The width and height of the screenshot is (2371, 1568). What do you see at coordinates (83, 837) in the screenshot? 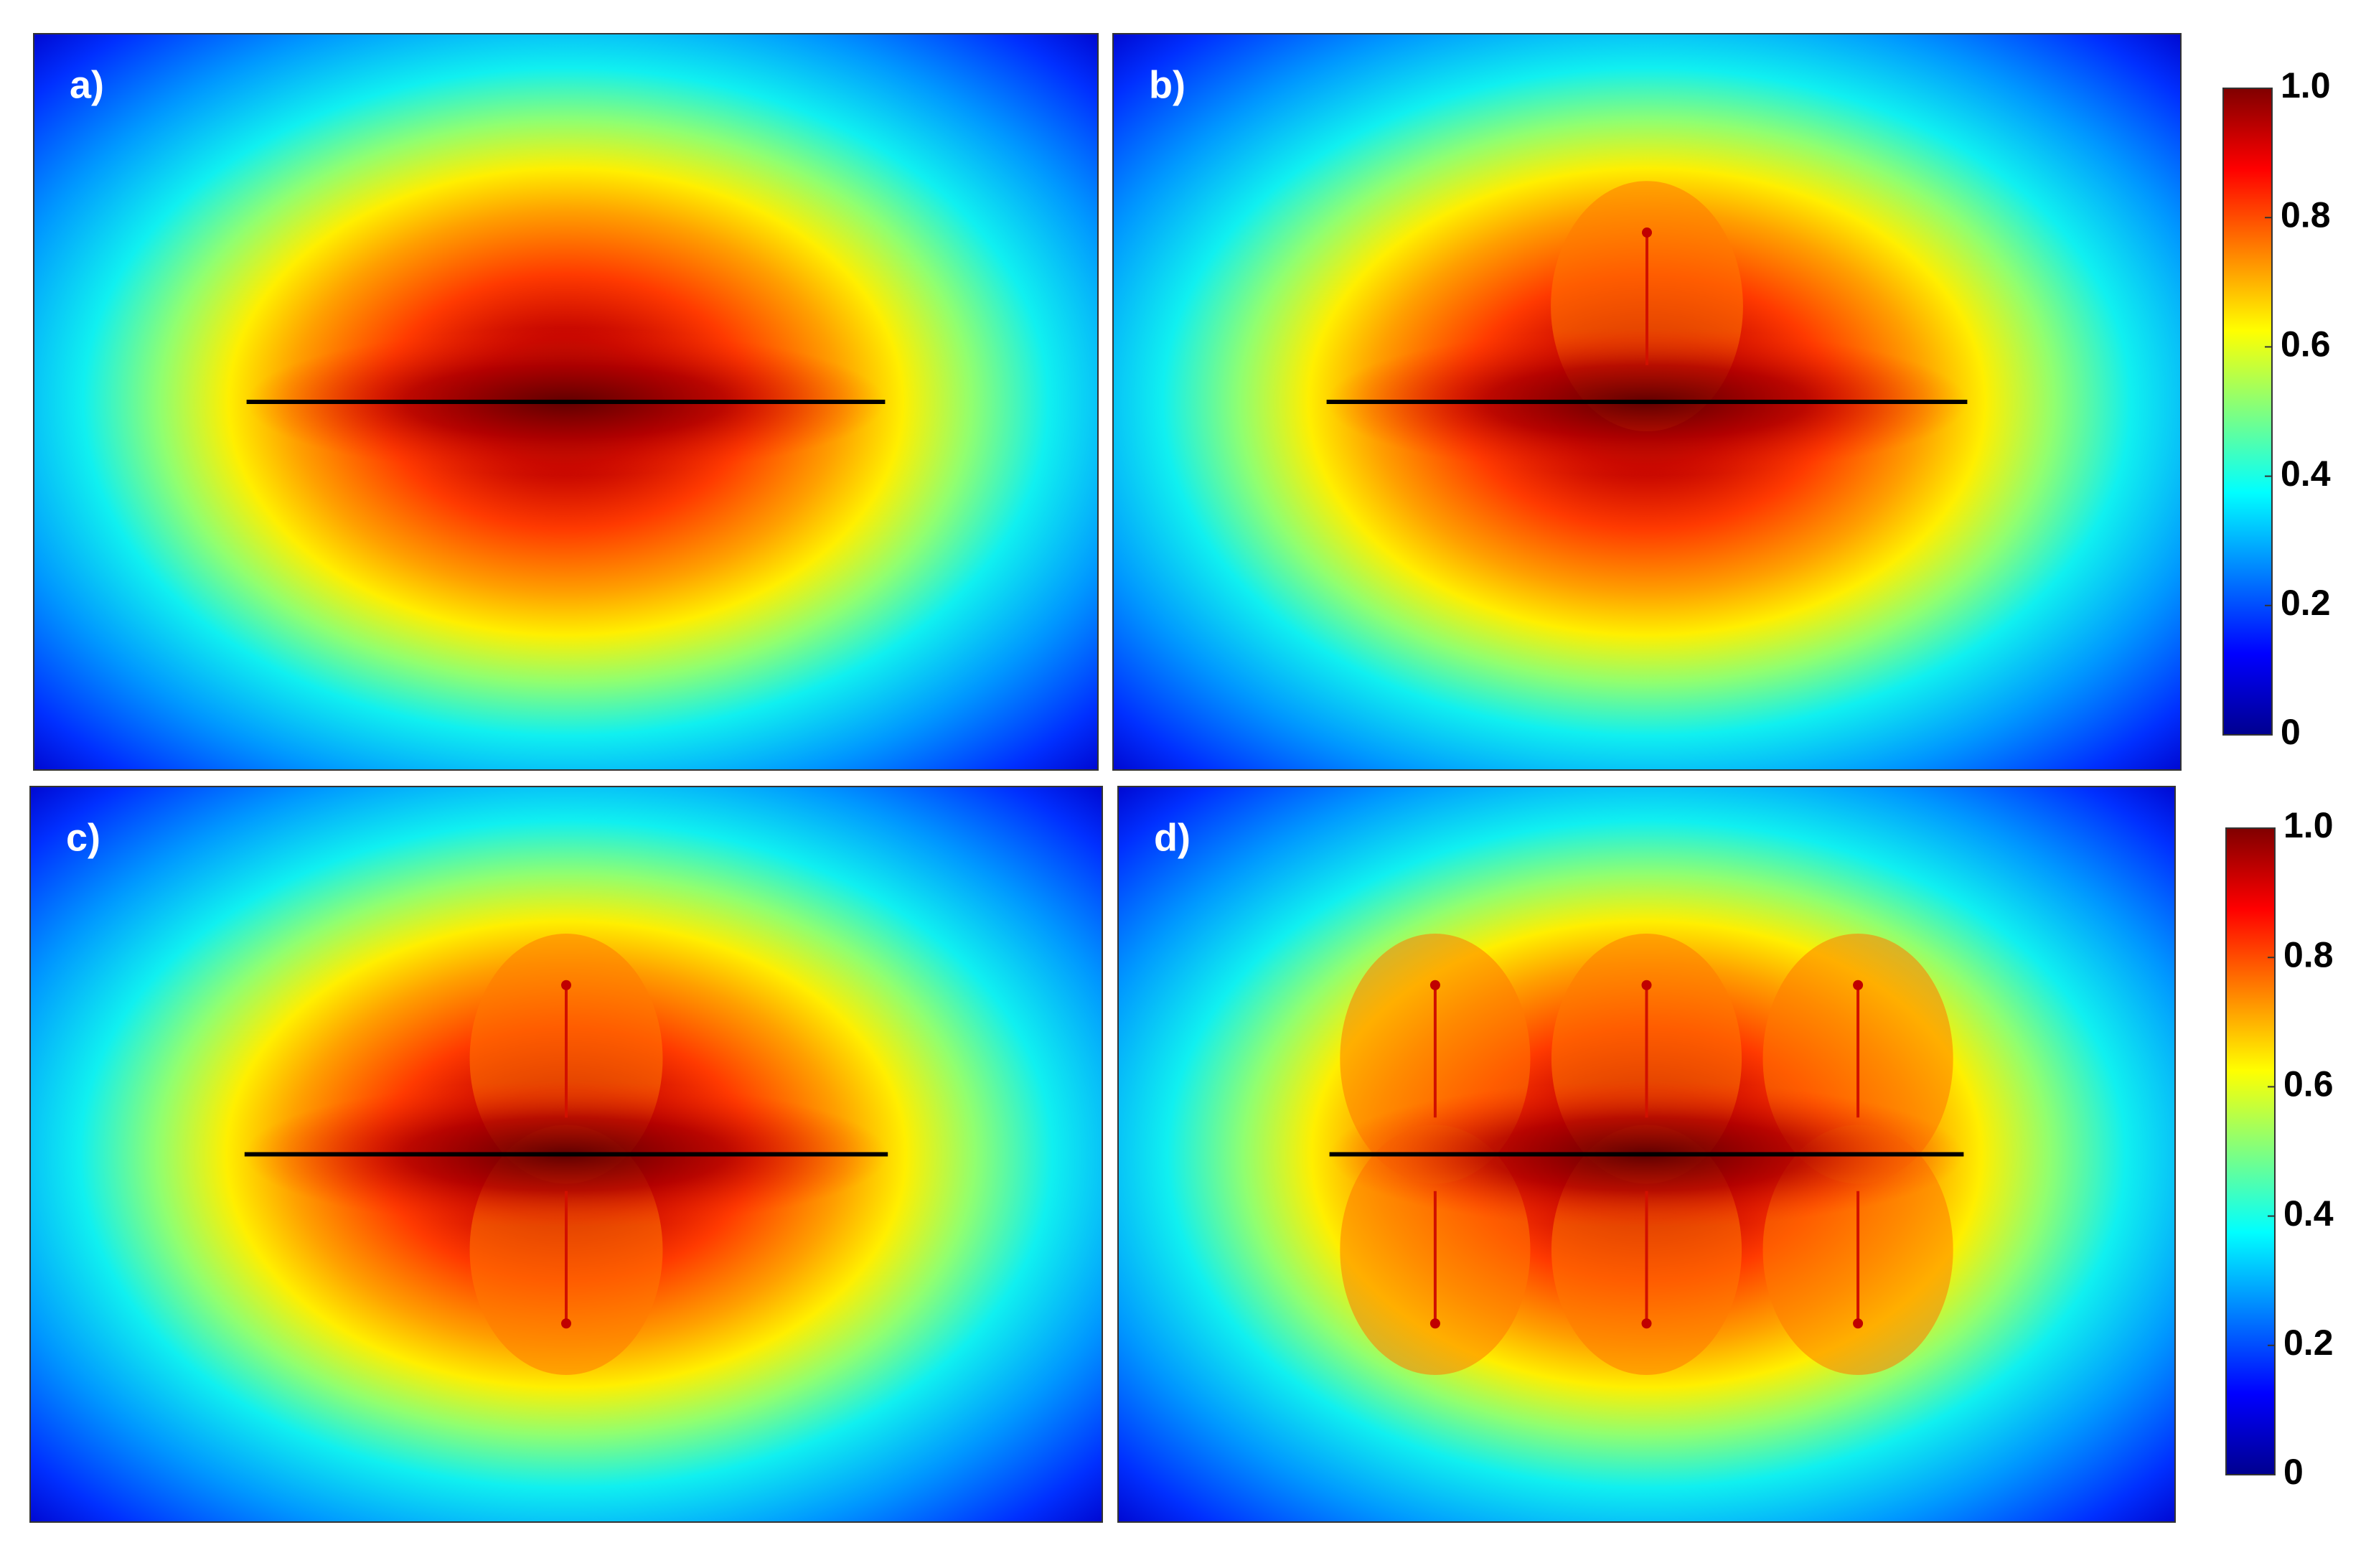
I see `panel-label: c)` at bounding box center [83, 837].